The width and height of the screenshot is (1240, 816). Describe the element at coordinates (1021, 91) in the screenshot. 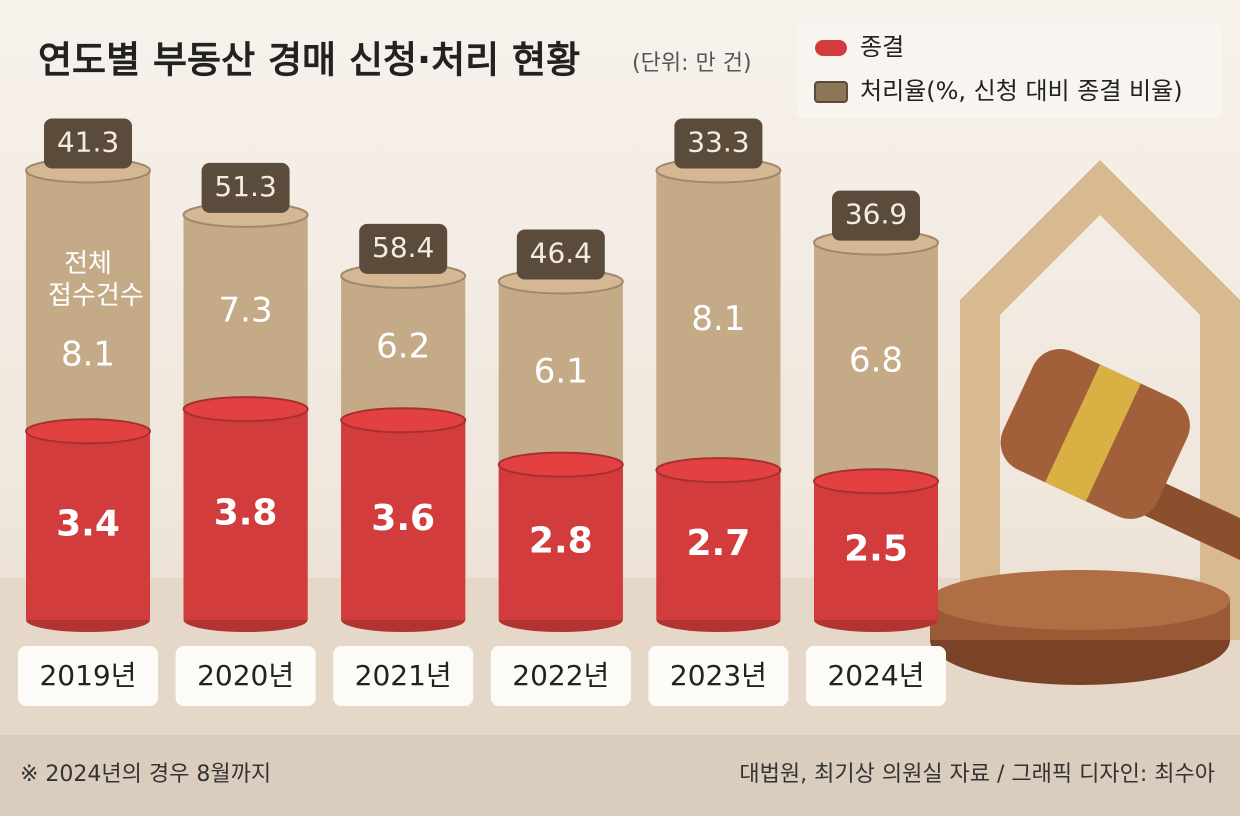

I see `legend-label: 처리율(%, 신청 대비 종결 비율)` at that location.